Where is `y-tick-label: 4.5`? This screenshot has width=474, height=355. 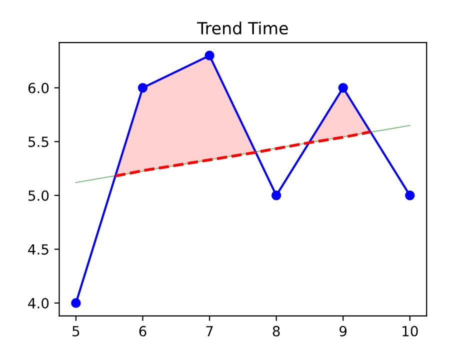
y-tick-label: 4.5 is located at coordinates (38, 249).